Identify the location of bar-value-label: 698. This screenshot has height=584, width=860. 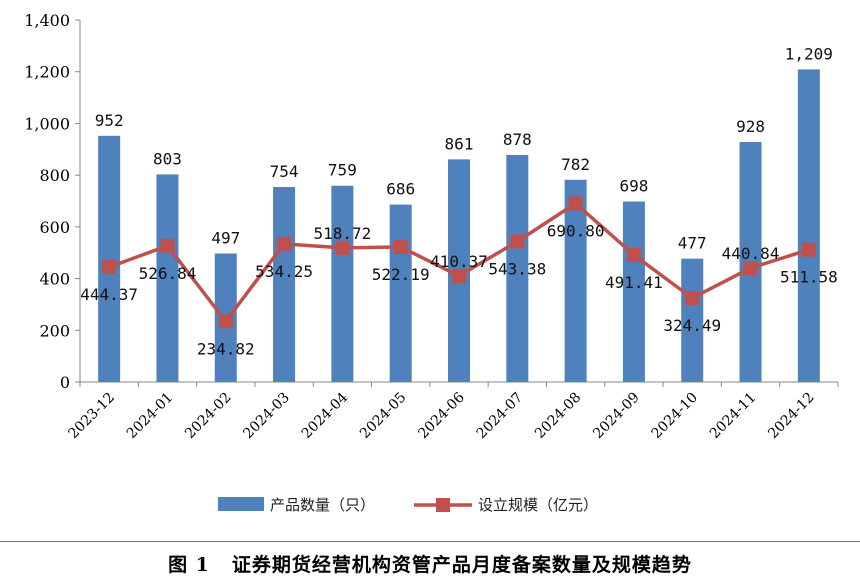
(633, 186).